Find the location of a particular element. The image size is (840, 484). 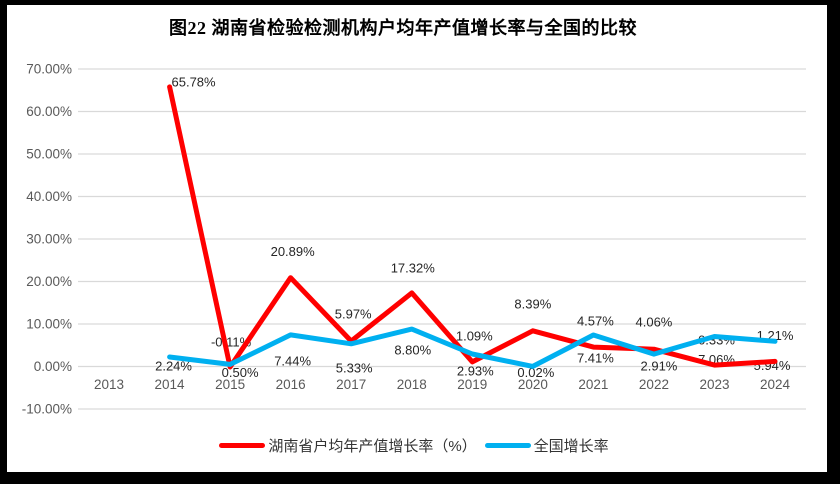

legend-item-national: 全国增长率 is located at coordinates (546, 445).